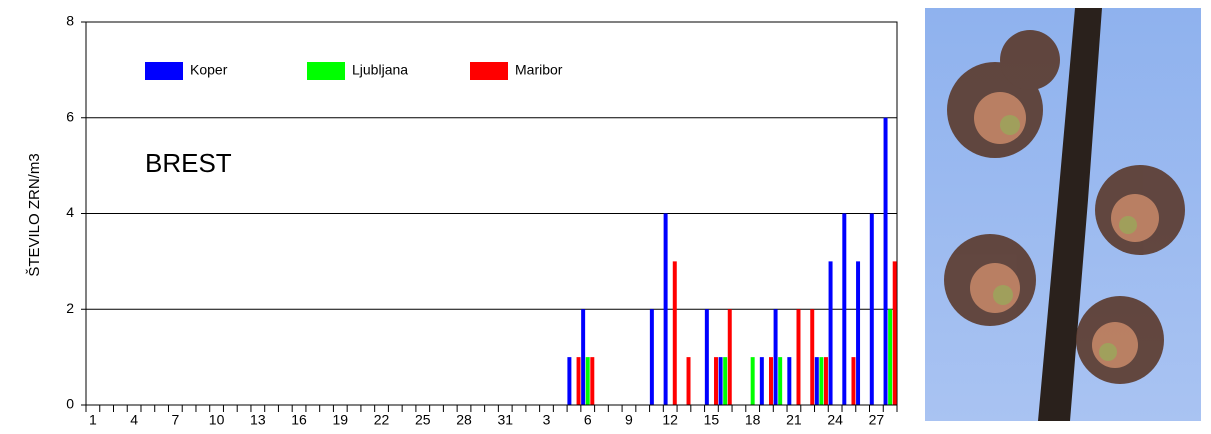  Describe the element at coordinates (34, 214) in the screenshot. I see `y-axis-label: ŠTEVILO ZRN/m3` at that location.